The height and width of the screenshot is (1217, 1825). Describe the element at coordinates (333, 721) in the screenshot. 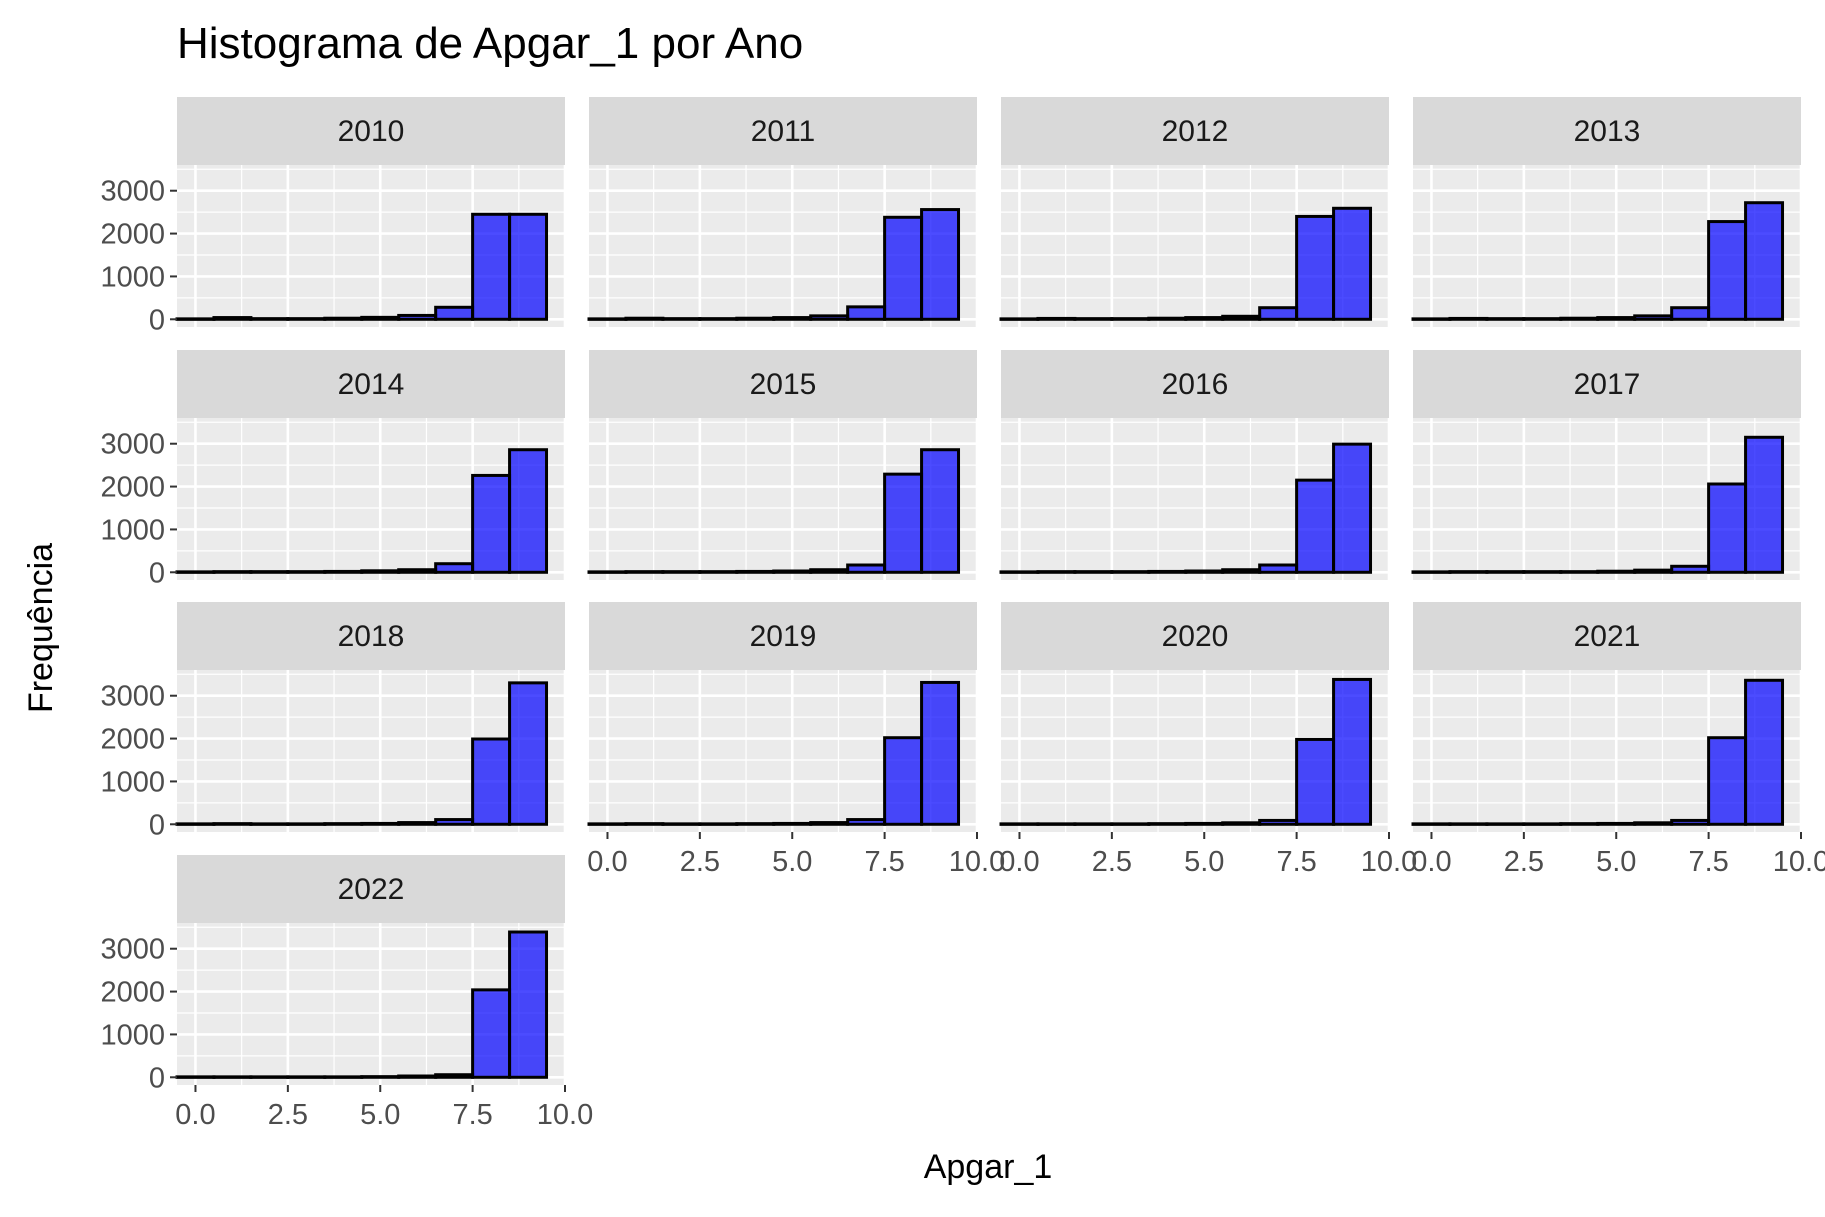

I see `facet-panel-2018: 2018 0 1000 2000 3000` at that location.